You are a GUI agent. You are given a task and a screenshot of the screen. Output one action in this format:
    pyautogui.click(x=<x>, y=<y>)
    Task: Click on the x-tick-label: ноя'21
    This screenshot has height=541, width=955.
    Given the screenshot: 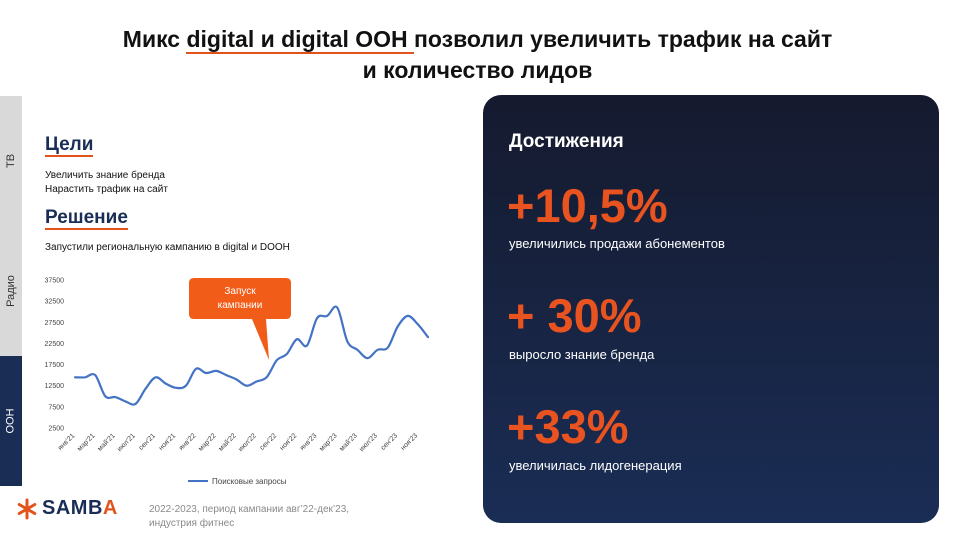 What is the action you would take?
    pyautogui.click(x=168, y=442)
    